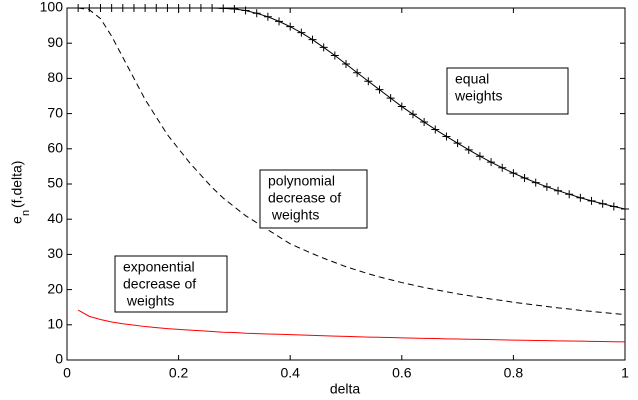 The width and height of the screenshot is (638, 400). I want to click on y-tick-label: 90, so click(55, 42).